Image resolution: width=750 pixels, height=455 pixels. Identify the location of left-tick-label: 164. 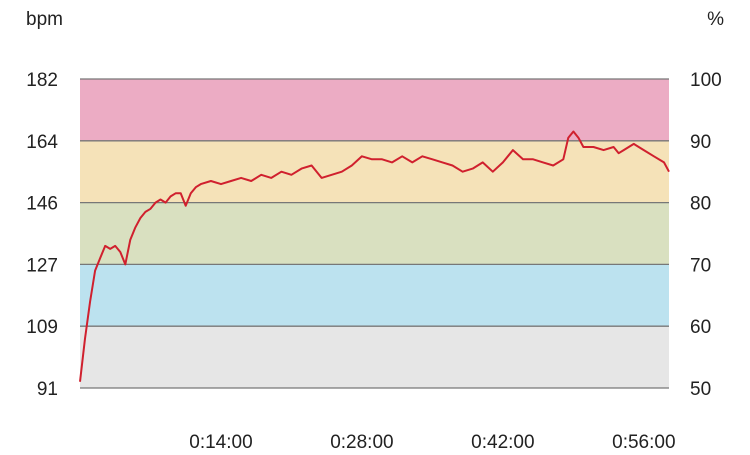
(42, 142).